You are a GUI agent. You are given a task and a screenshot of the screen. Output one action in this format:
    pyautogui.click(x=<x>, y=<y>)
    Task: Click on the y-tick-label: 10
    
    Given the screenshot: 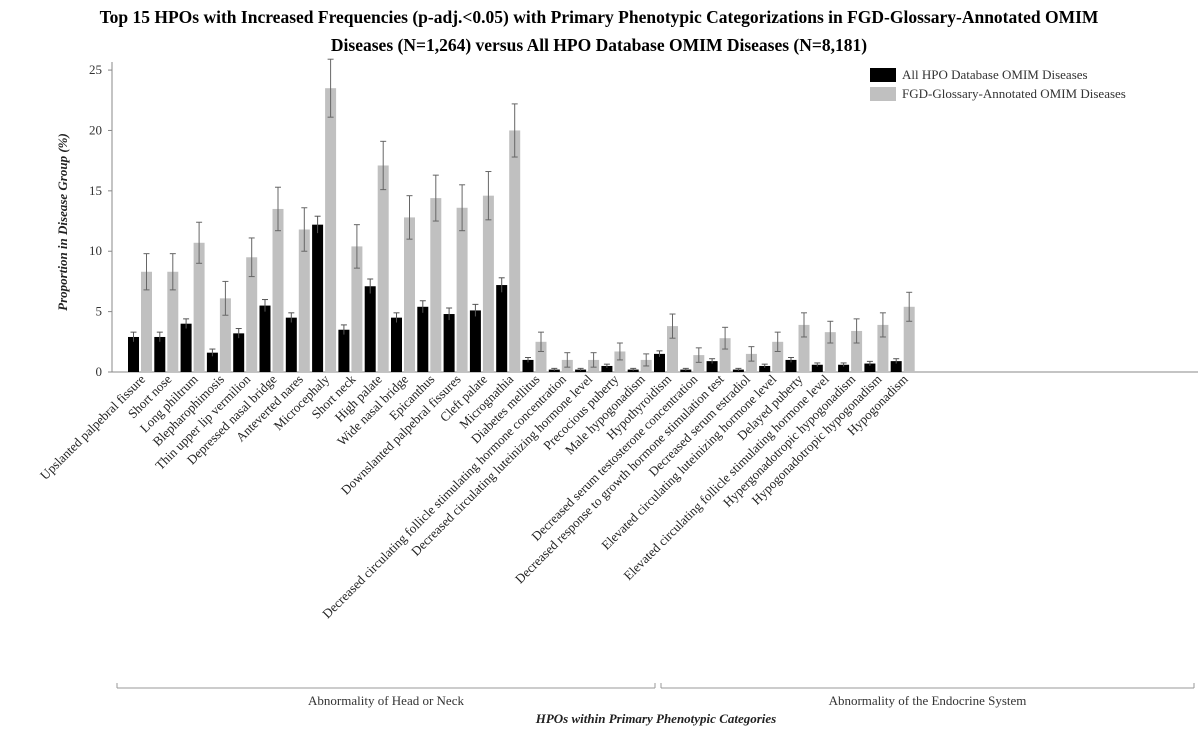 What is the action you would take?
    pyautogui.click(x=95, y=250)
    